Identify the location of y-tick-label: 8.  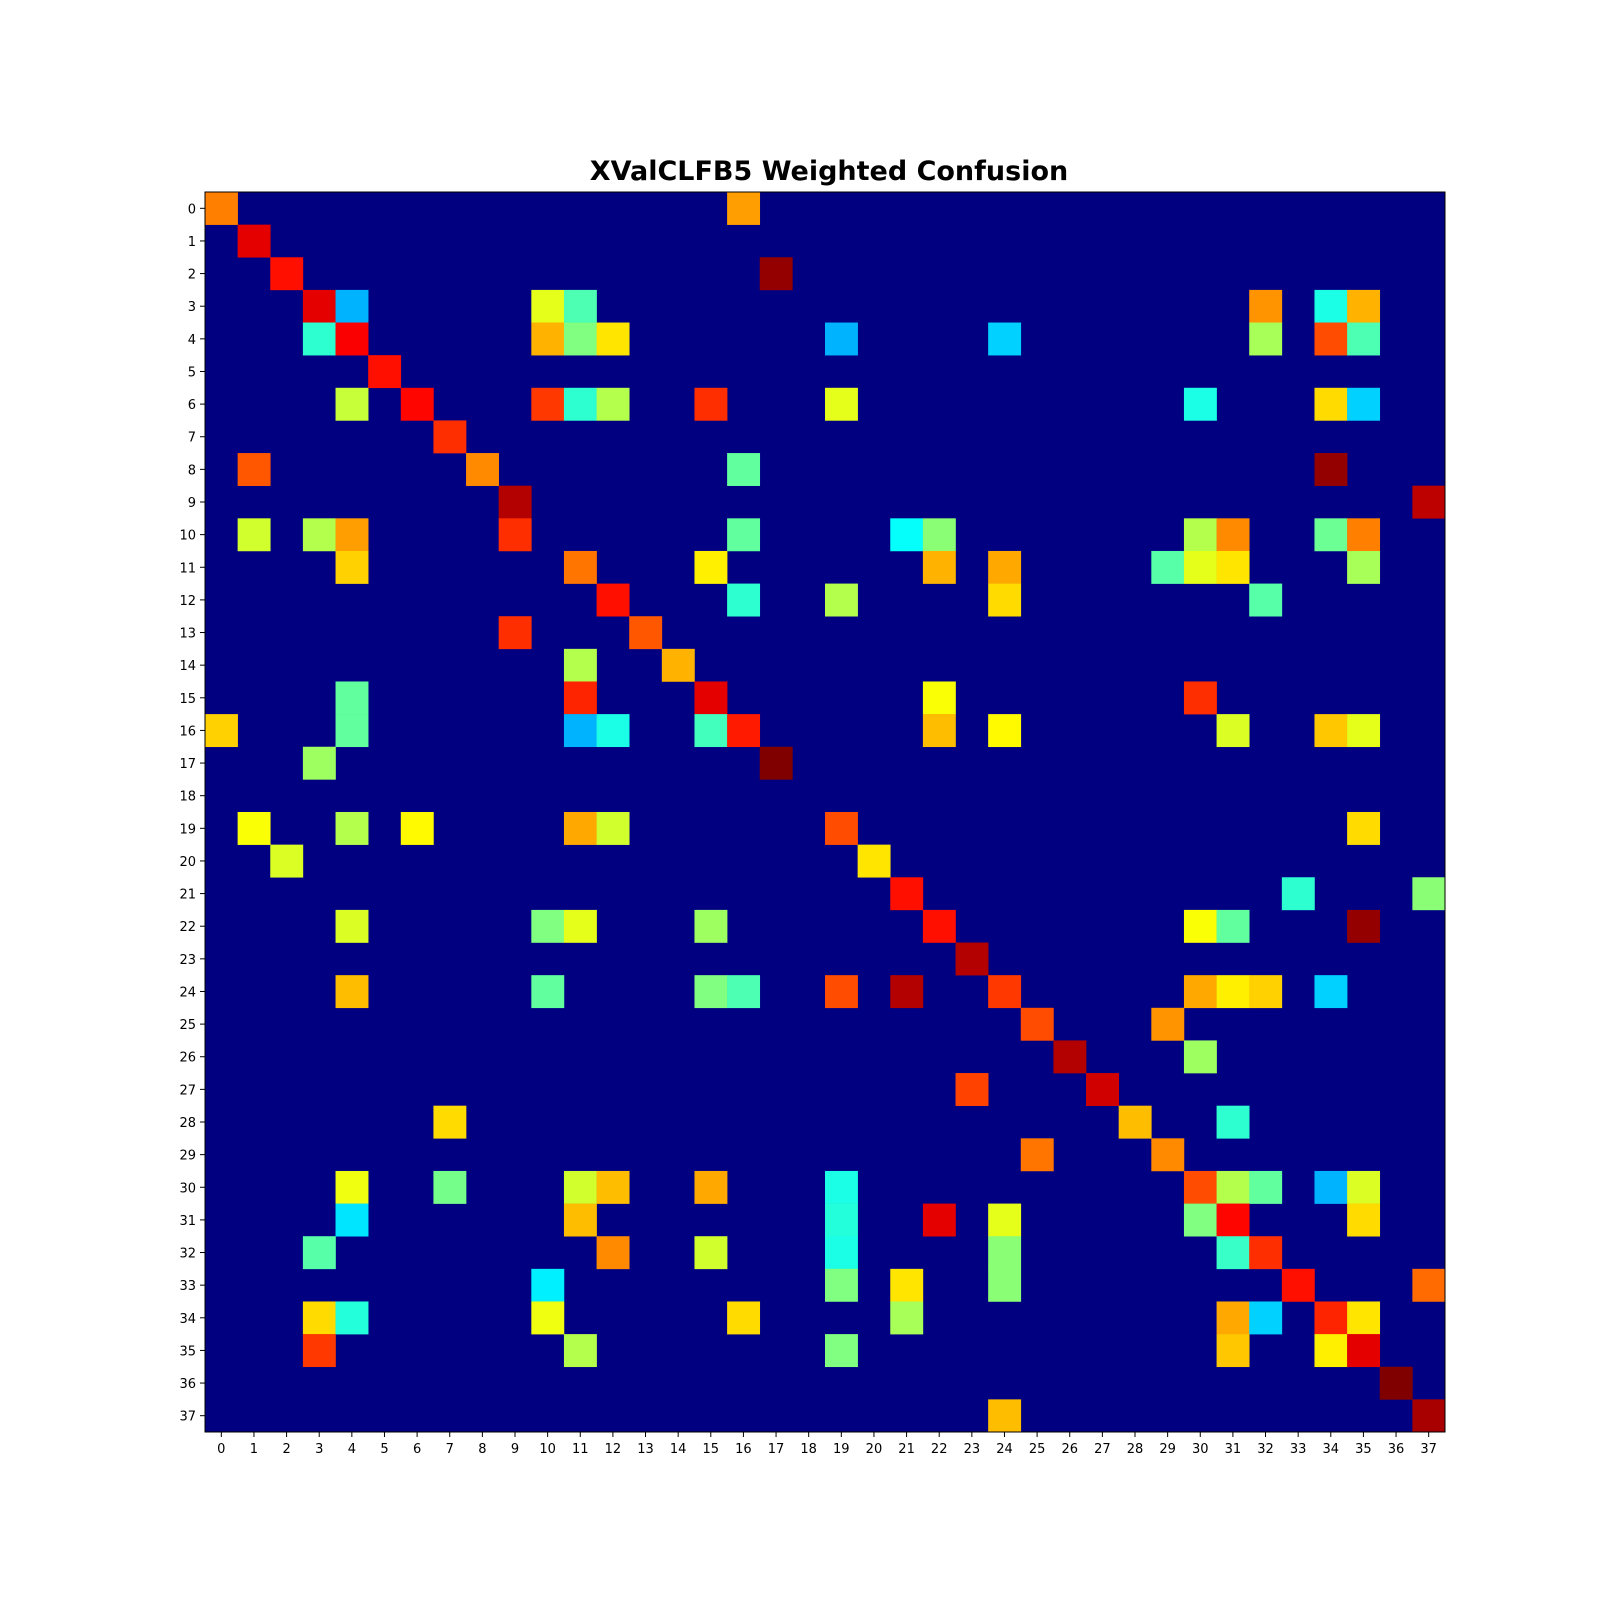
(192, 470).